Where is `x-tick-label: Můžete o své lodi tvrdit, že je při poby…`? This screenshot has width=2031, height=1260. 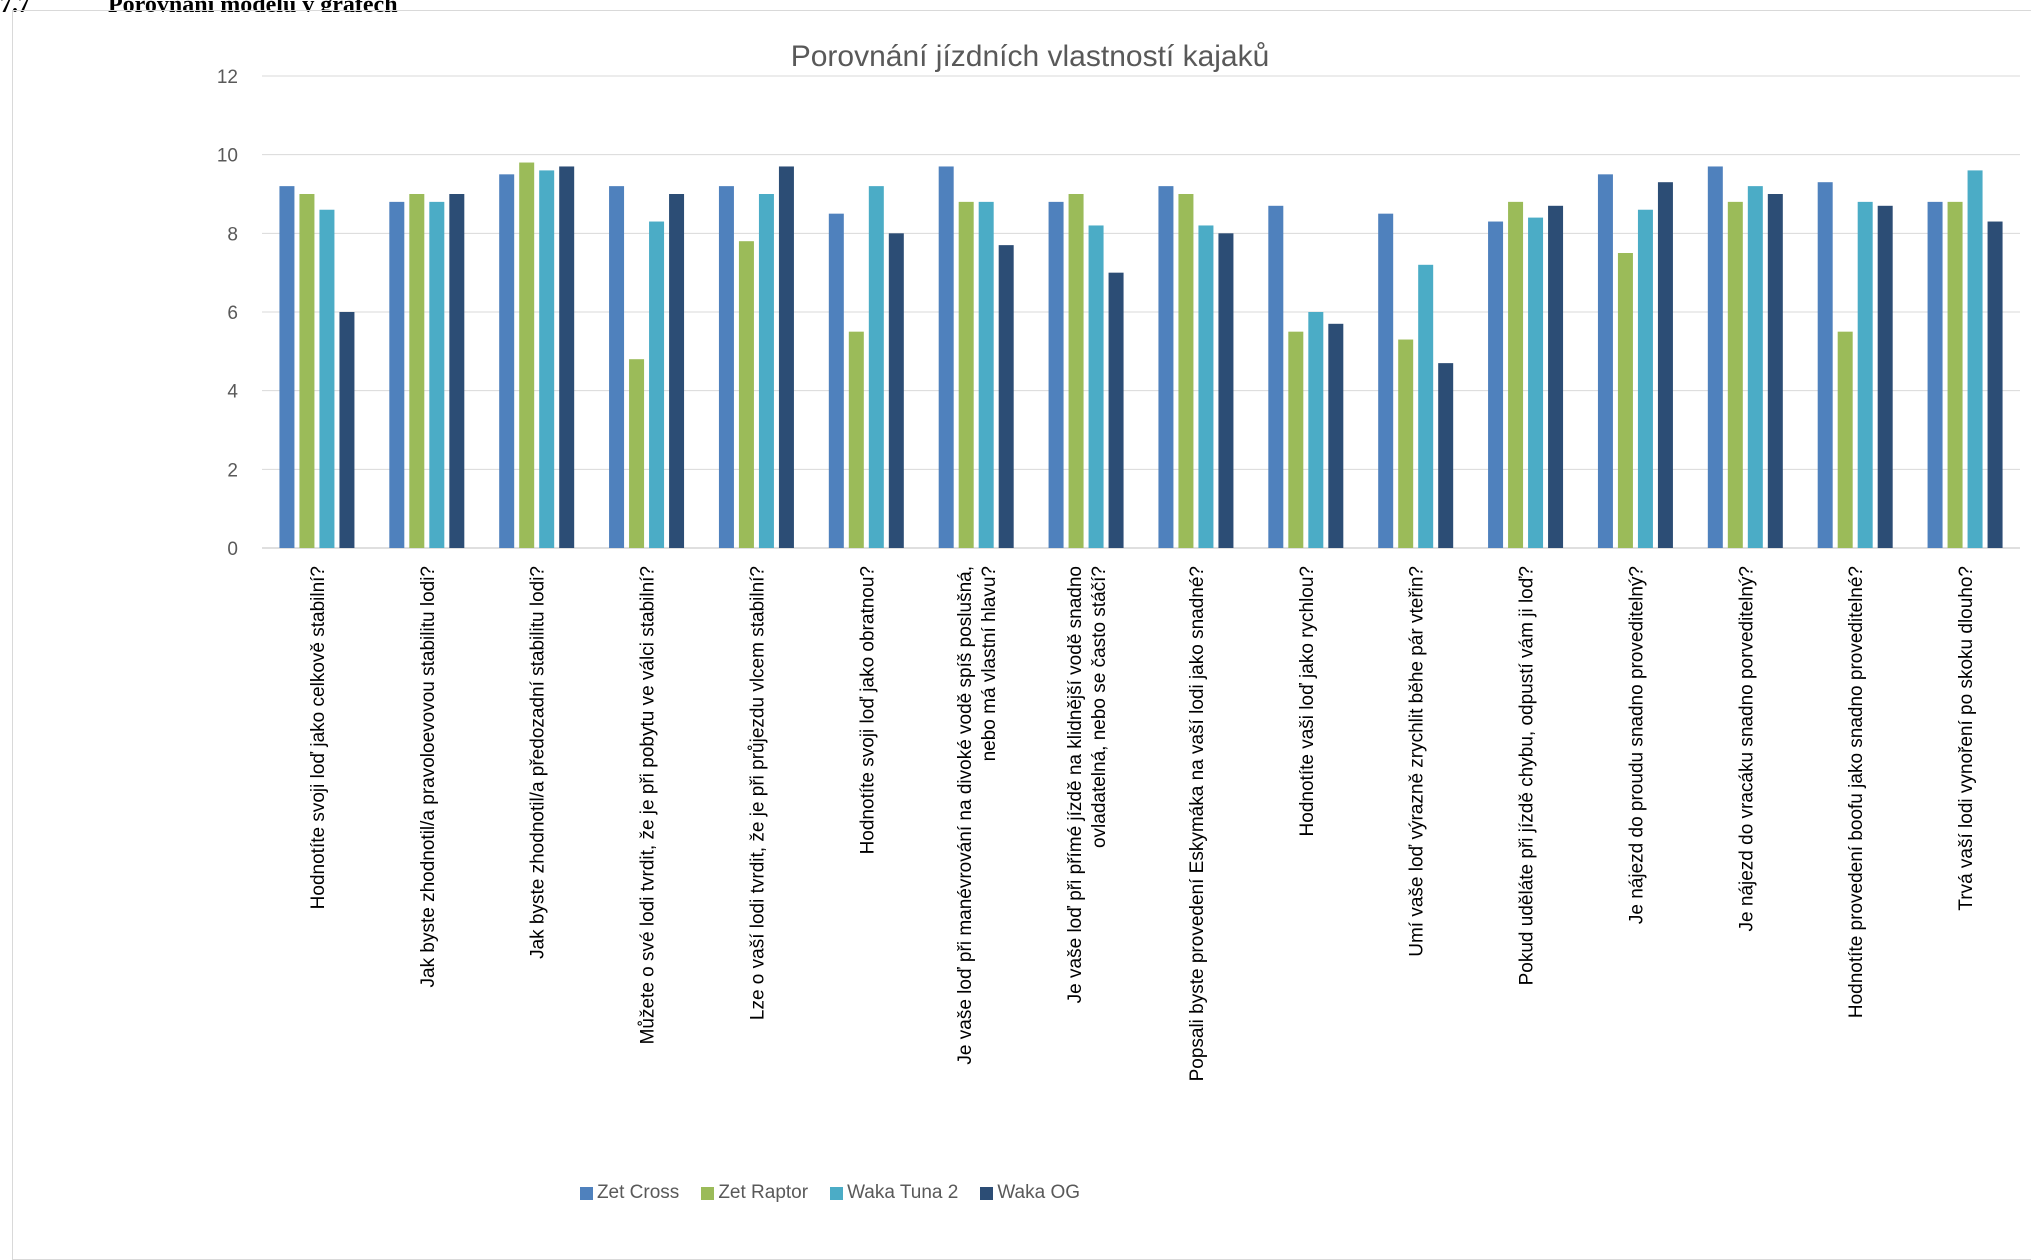 x-tick-label: Můžete o své lodi tvrdit, že je při poby… is located at coordinates (648, 805).